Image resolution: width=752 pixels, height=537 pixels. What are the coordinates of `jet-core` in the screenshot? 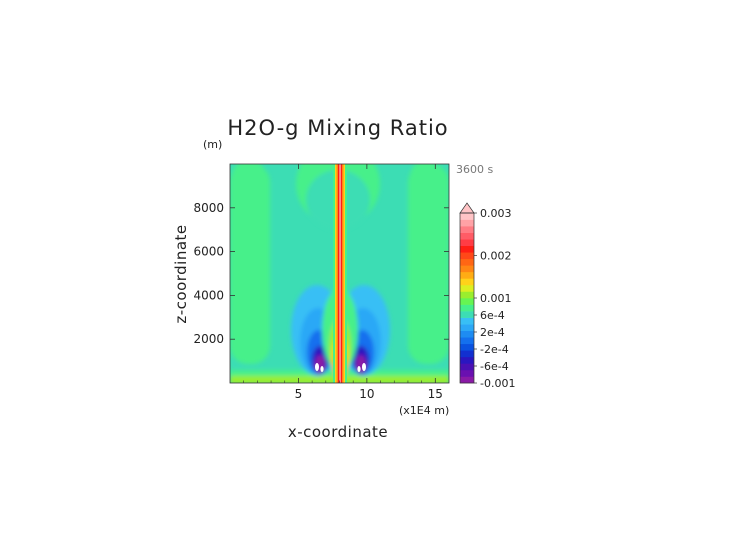 It's located at (340, 273).